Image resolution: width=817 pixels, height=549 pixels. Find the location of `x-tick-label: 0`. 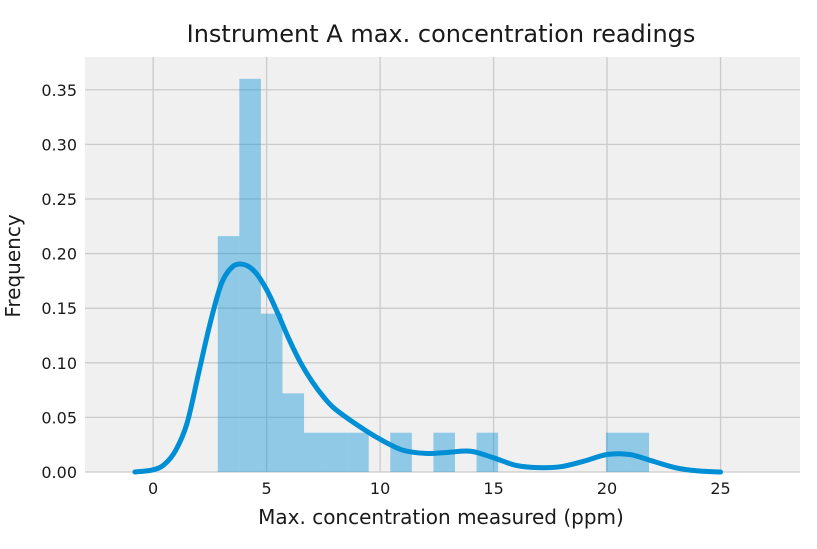

x-tick-label: 0 is located at coordinates (153, 488).